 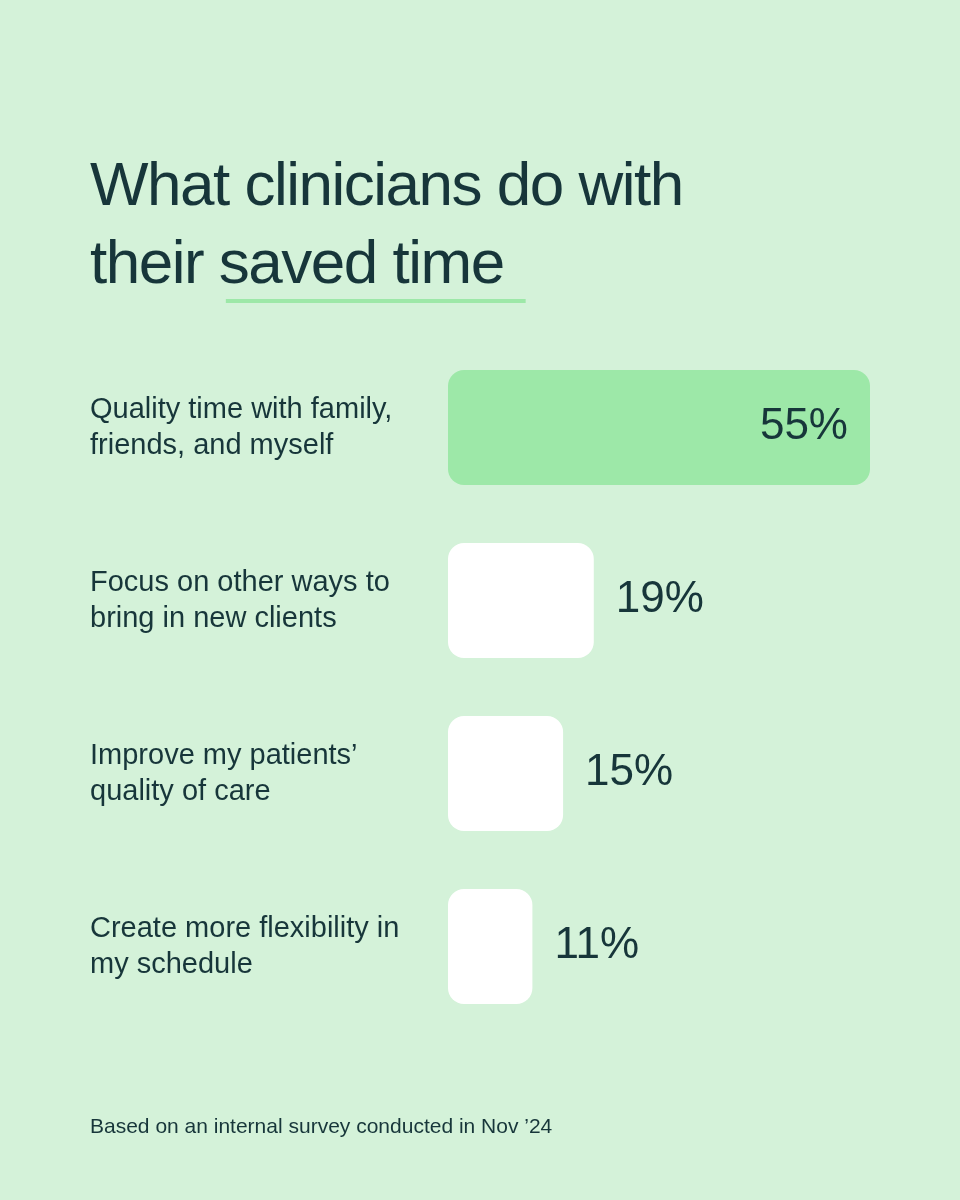 I want to click on y-tick-label: Improve my patients’ quality of care, so click(x=224, y=771).